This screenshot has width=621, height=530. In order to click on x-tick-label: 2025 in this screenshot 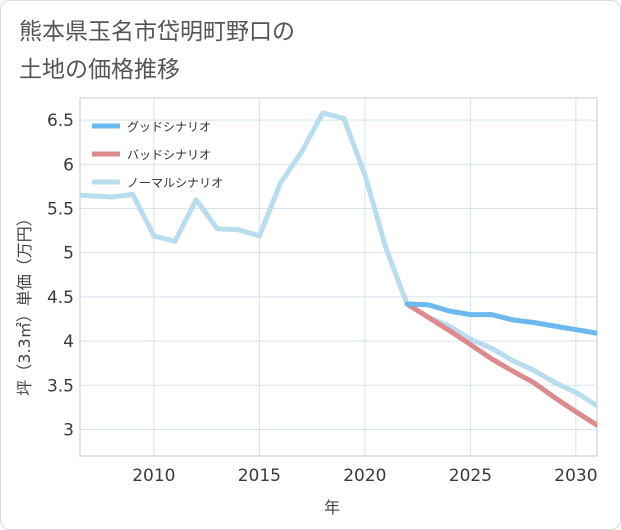, I will do `click(470, 476)`.